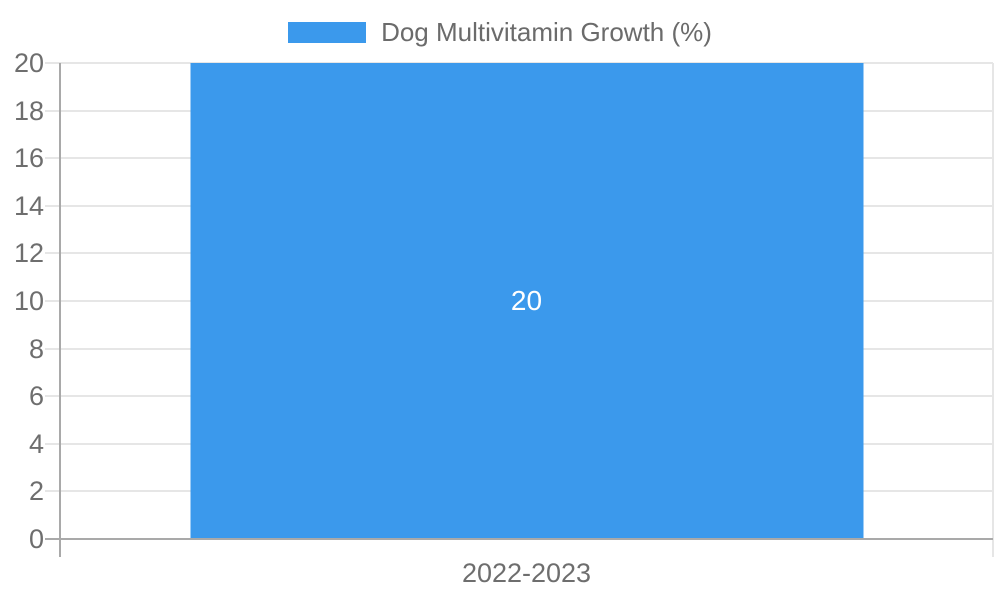 Image resolution: width=1000 pixels, height=600 pixels. I want to click on y-tick-label-20: 20, so click(28, 63).